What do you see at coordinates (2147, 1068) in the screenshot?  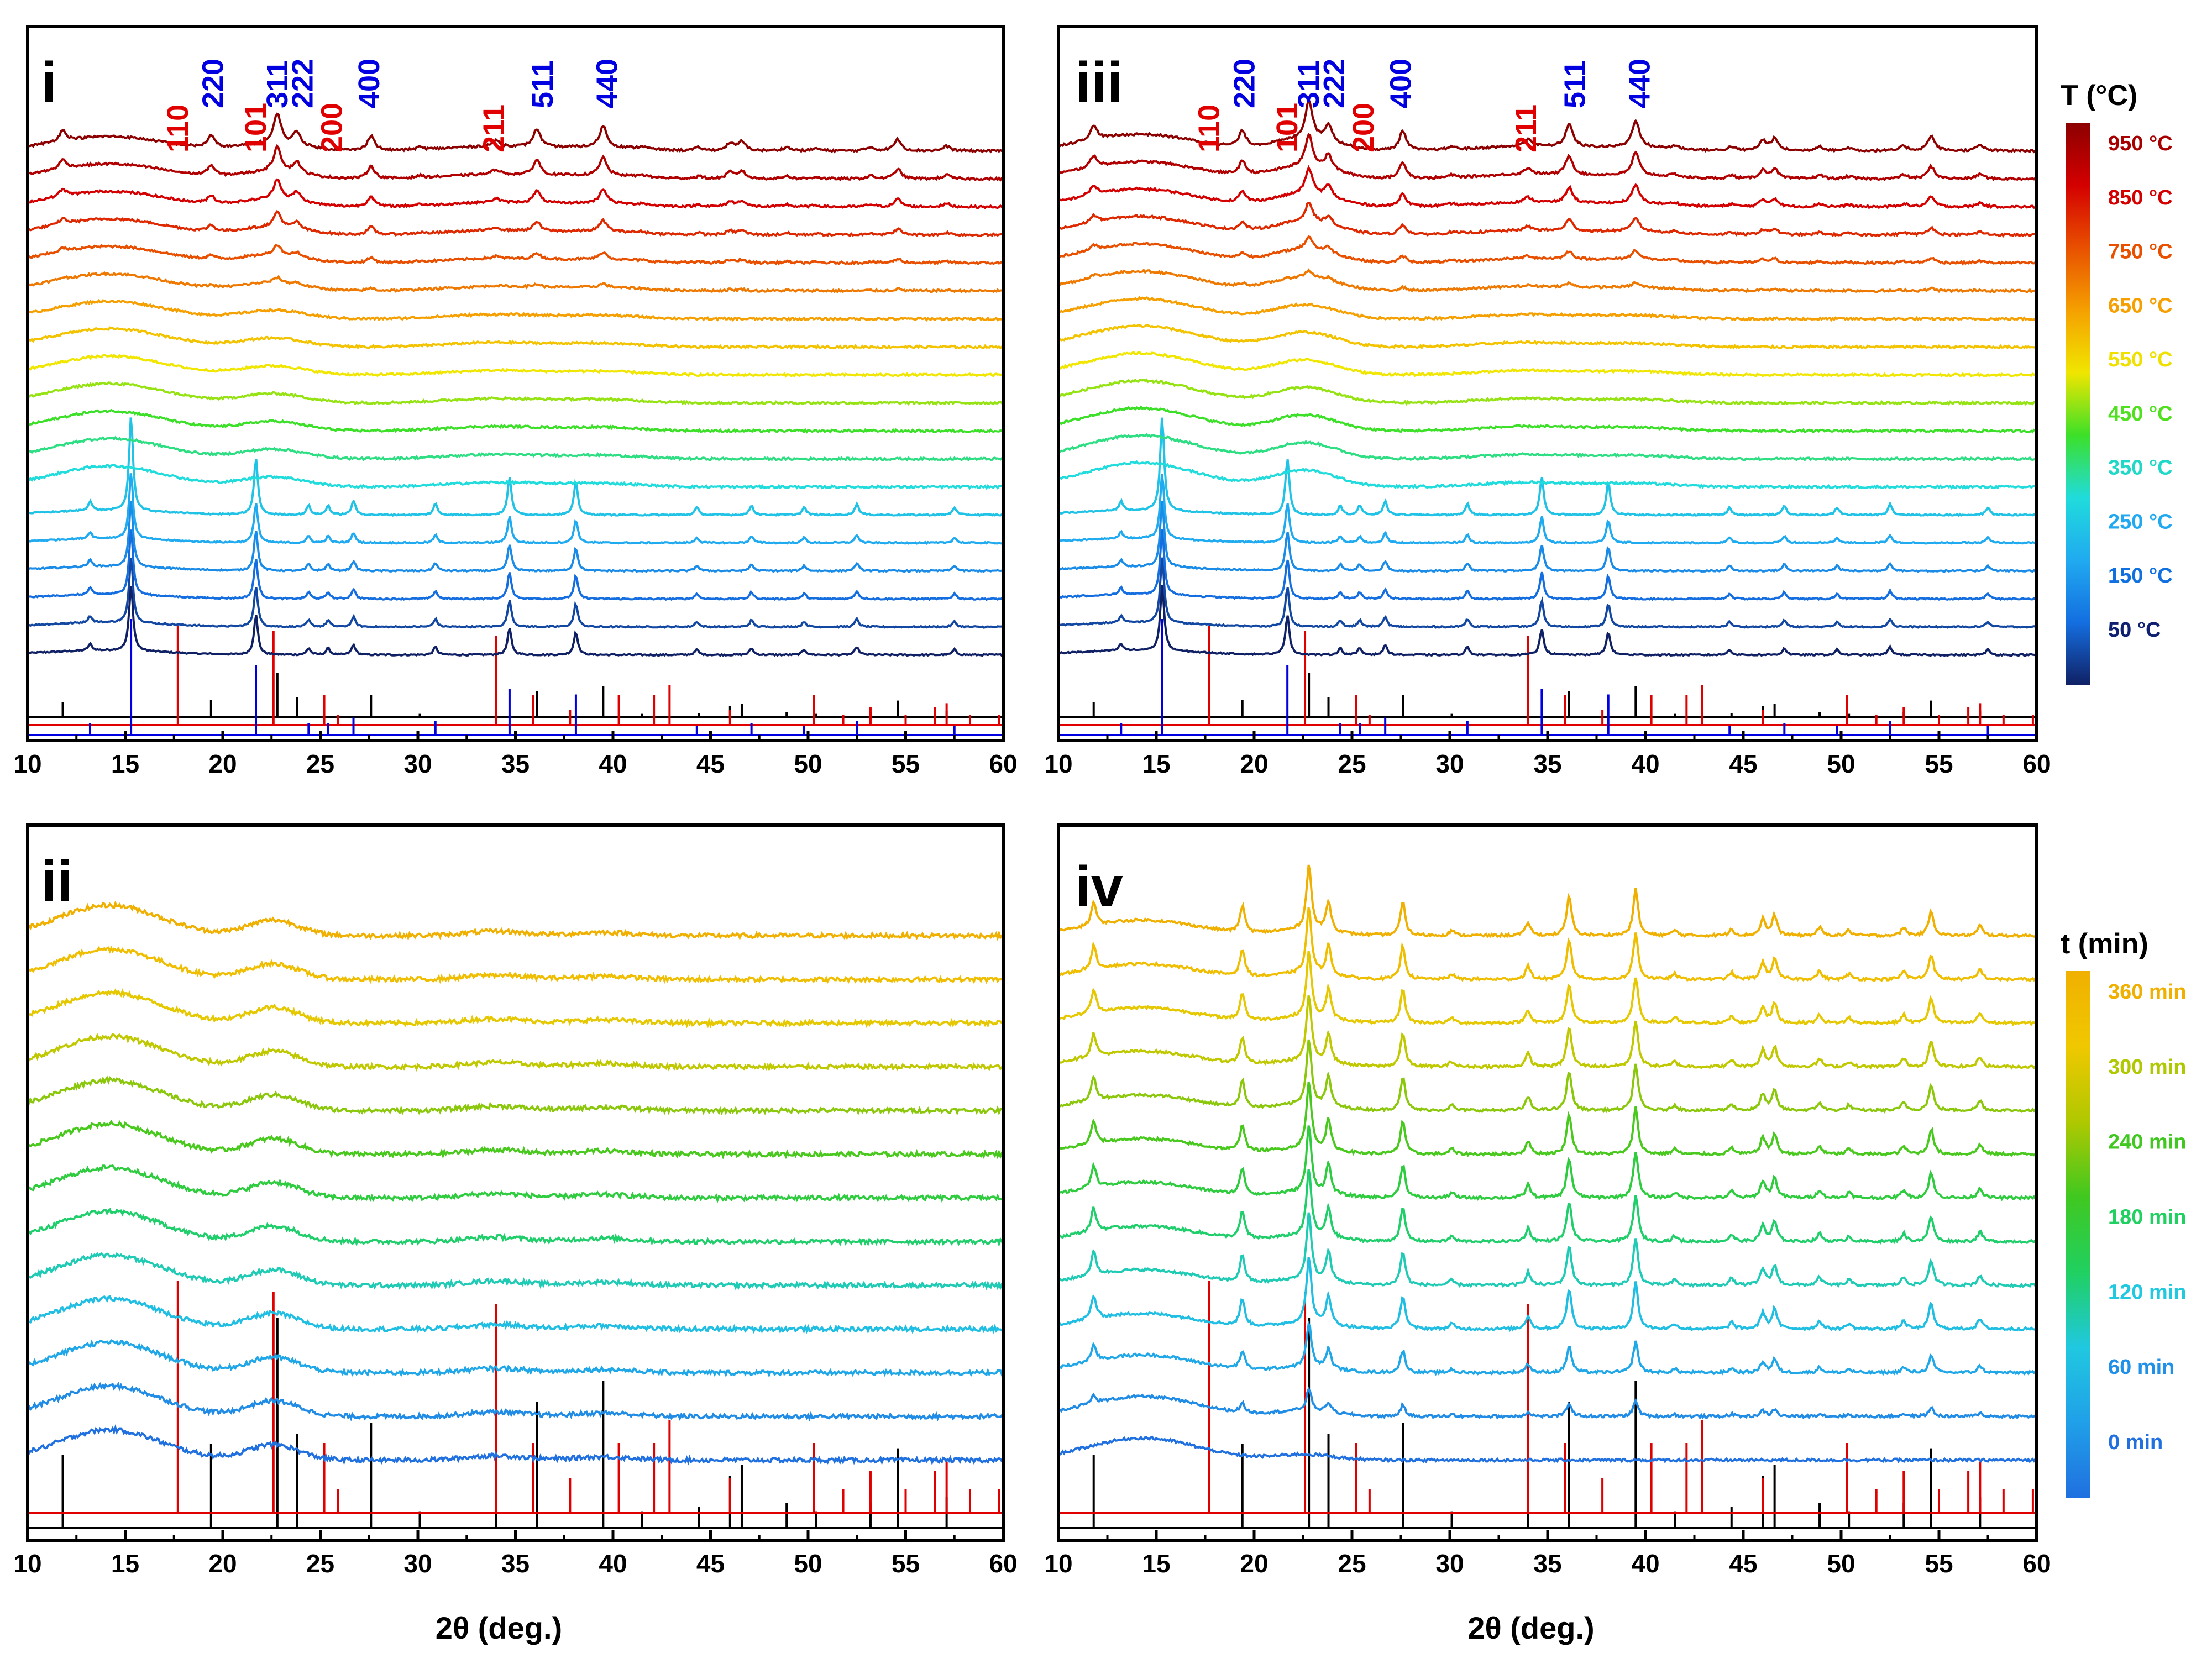 I see `colorbar-label: 300 min` at bounding box center [2147, 1068].